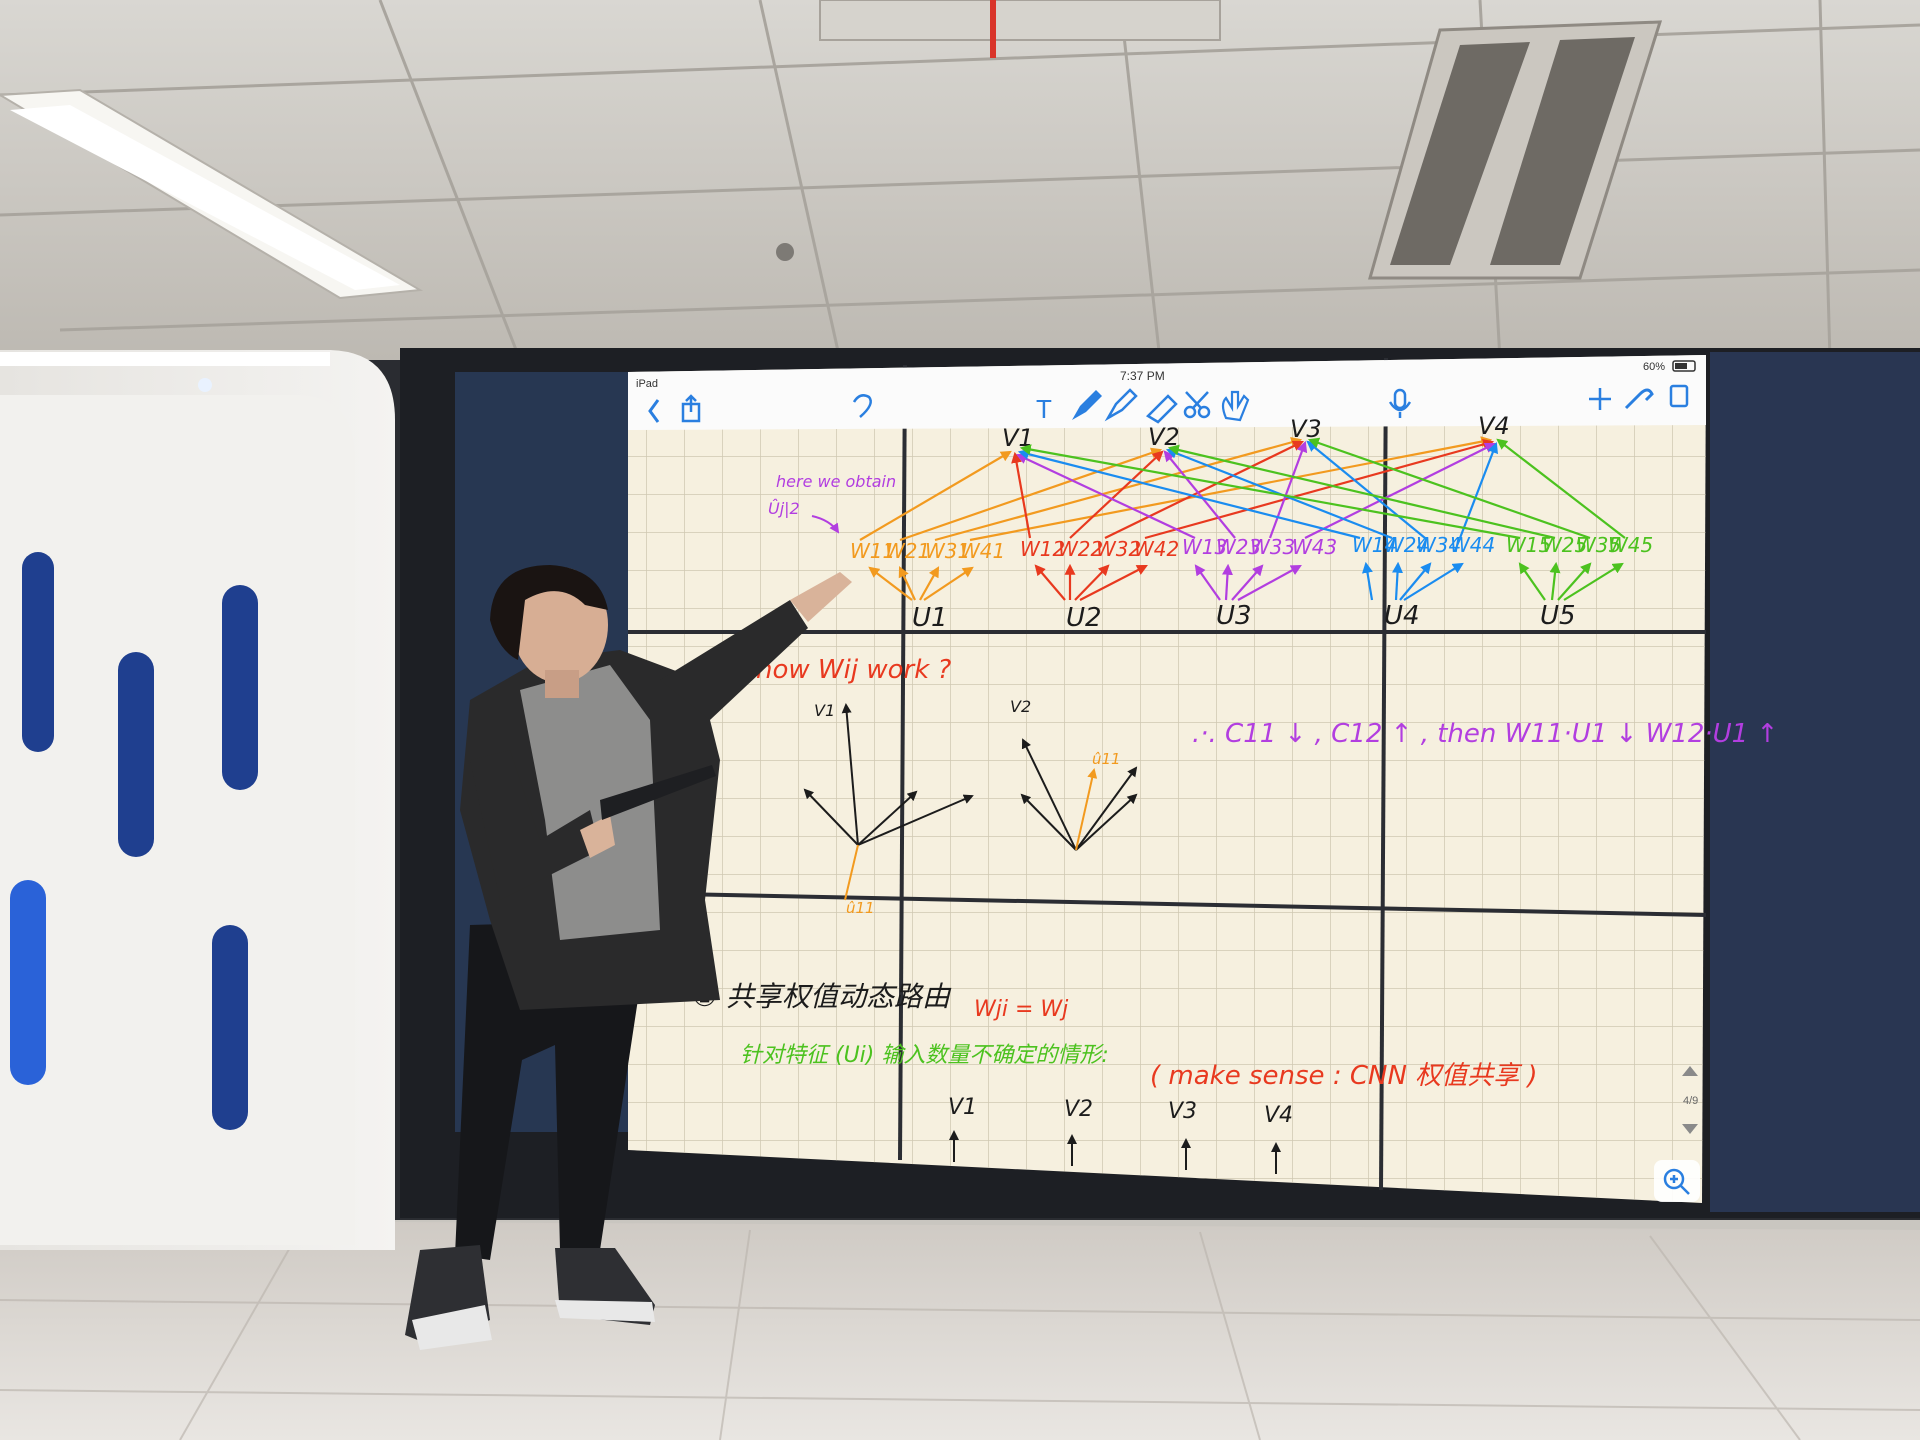 The width and height of the screenshot is (1920, 1440). Describe the element at coordinates (1018, 438) in the screenshot. I see `top-node-v1: V1` at that location.